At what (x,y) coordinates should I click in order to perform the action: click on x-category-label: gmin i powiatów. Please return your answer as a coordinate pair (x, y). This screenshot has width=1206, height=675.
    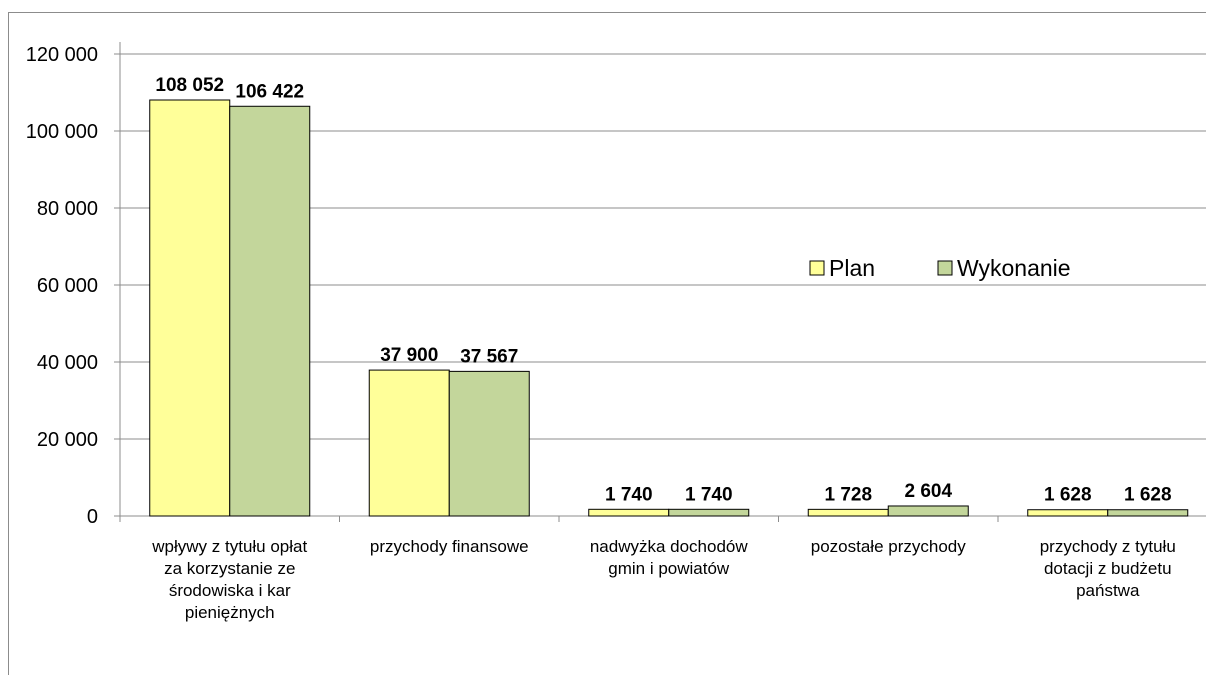
    Looking at the image, I should click on (669, 568).